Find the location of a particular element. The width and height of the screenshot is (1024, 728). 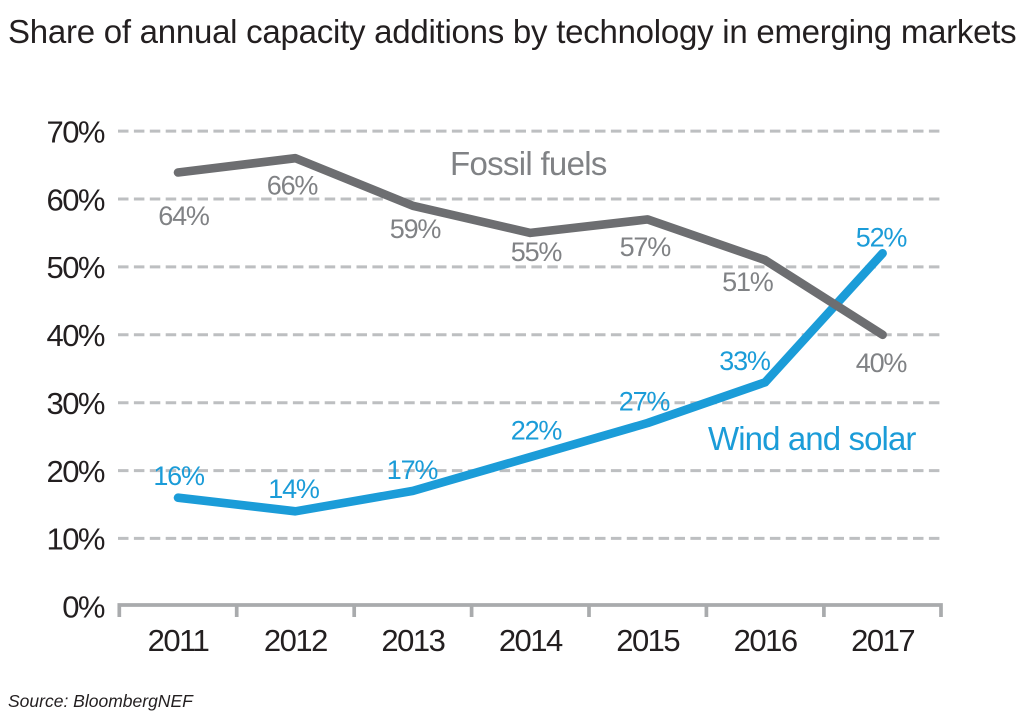

svg-text: 33% is located at coordinates (745, 361).